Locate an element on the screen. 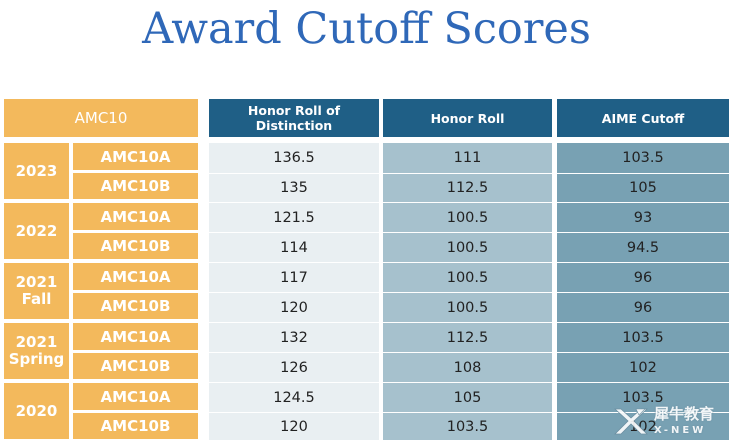 The height and width of the screenshot is (444, 733). year-cell: 2023 is located at coordinates (36, 171).